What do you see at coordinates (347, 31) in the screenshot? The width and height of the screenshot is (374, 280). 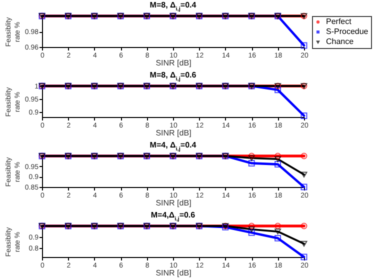 I see `legend-label: S-Procedue` at bounding box center [347, 31].